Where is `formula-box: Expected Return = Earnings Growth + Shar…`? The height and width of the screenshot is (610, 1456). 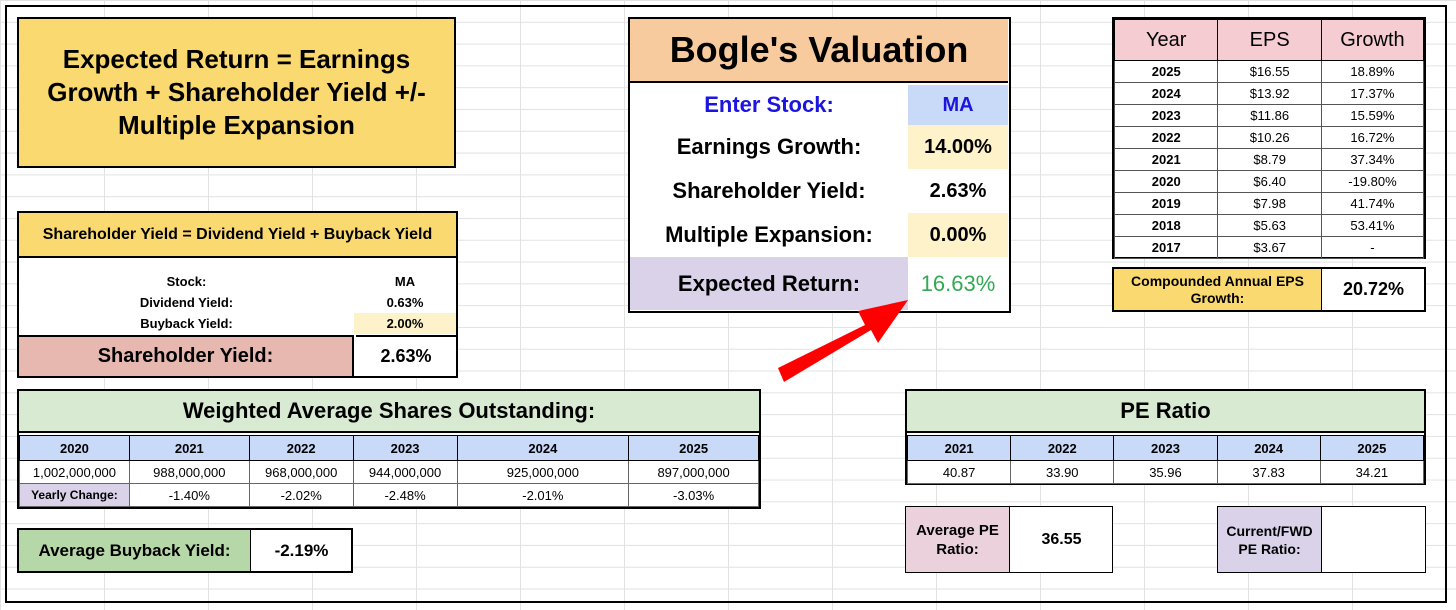 formula-box: Expected Return = Earnings Growth + Shar… is located at coordinates (236, 92).